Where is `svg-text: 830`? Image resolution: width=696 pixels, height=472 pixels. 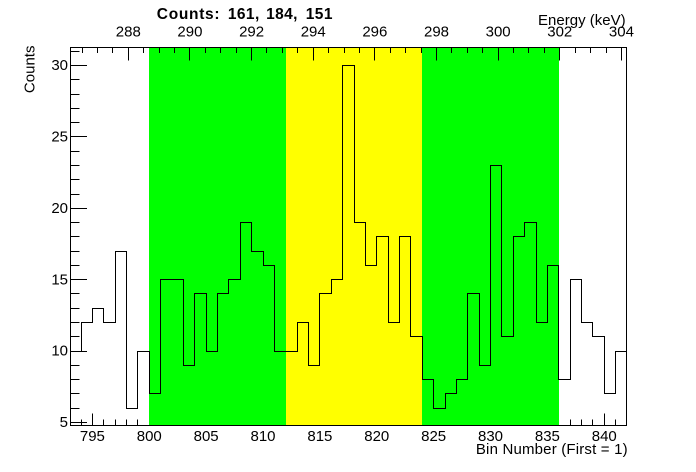 svg-text: 830 is located at coordinates (490, 436).